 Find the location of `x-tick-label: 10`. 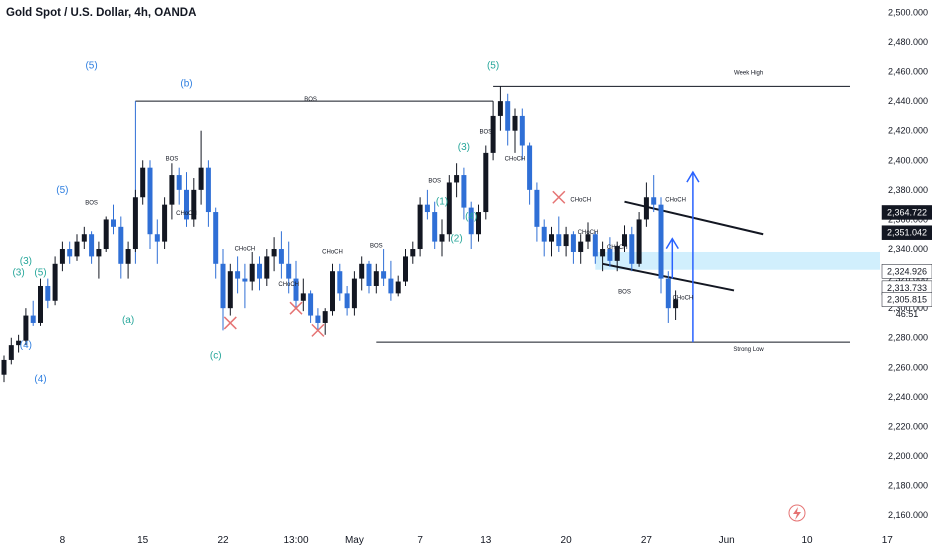

x-tick-label: 10 is located at coordinates (807, 540).